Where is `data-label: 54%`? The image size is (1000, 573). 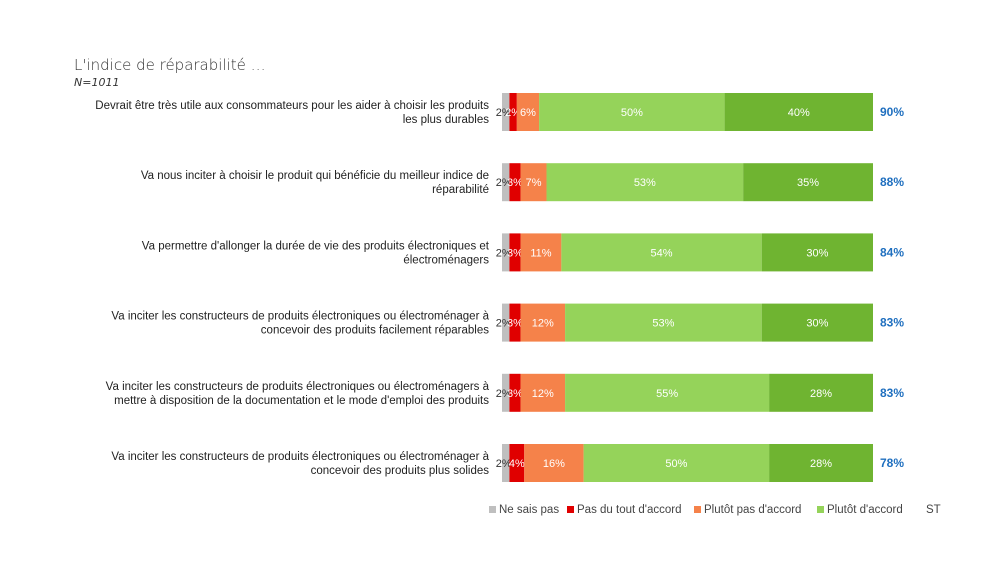
data-label: 54% is located at coordinates (662, 253).